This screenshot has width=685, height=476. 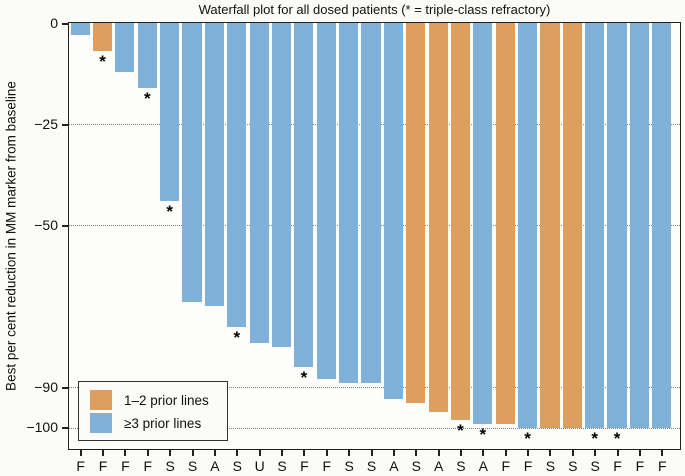 What do you see at coordinates (259, 466) in the screenshot?
I see `x-tick-label: U` at bounding box center [259, 466].